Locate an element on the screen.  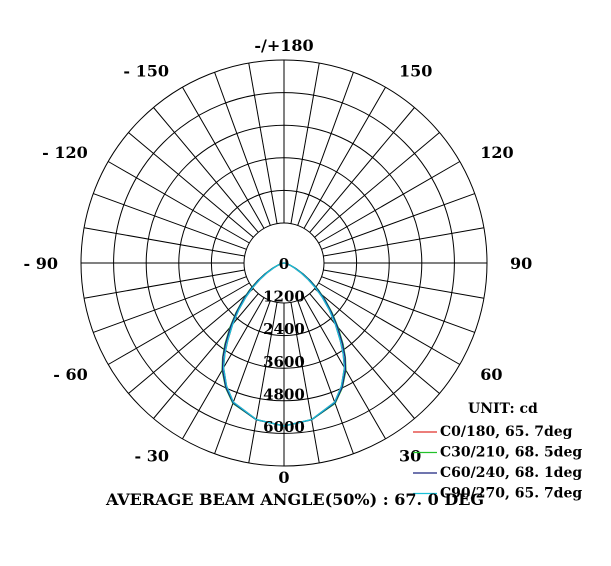
radial-tick-label: 4800 is located at coordinates (284, 394).